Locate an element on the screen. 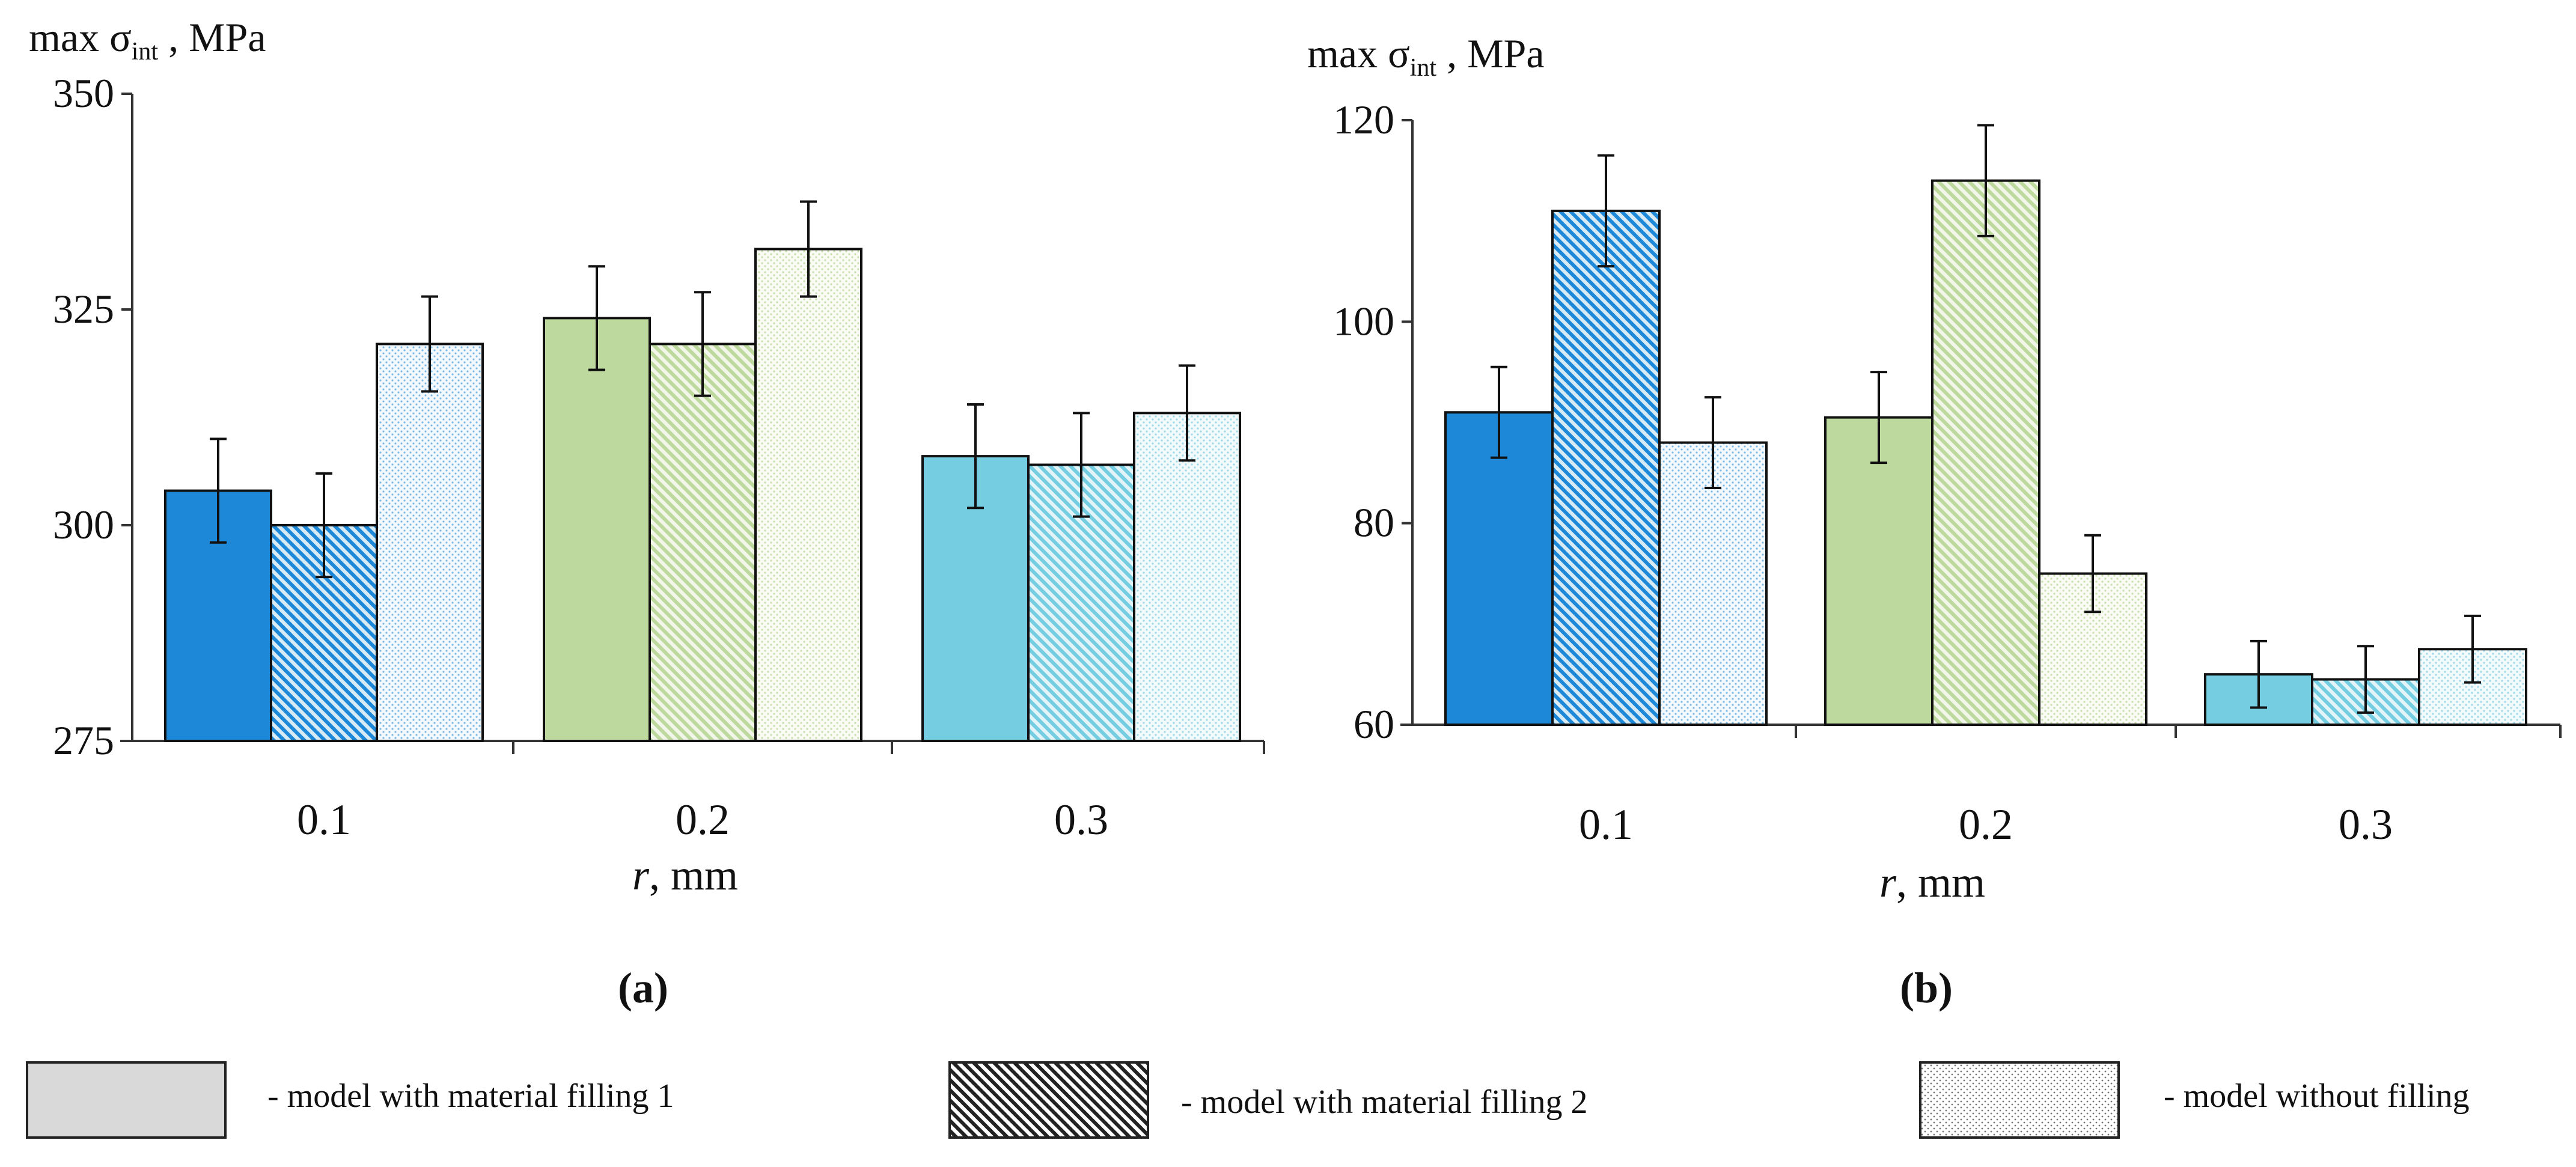  legend-item-filling-2: - model with material filling 2 is located at coordinates (1268, 1100).